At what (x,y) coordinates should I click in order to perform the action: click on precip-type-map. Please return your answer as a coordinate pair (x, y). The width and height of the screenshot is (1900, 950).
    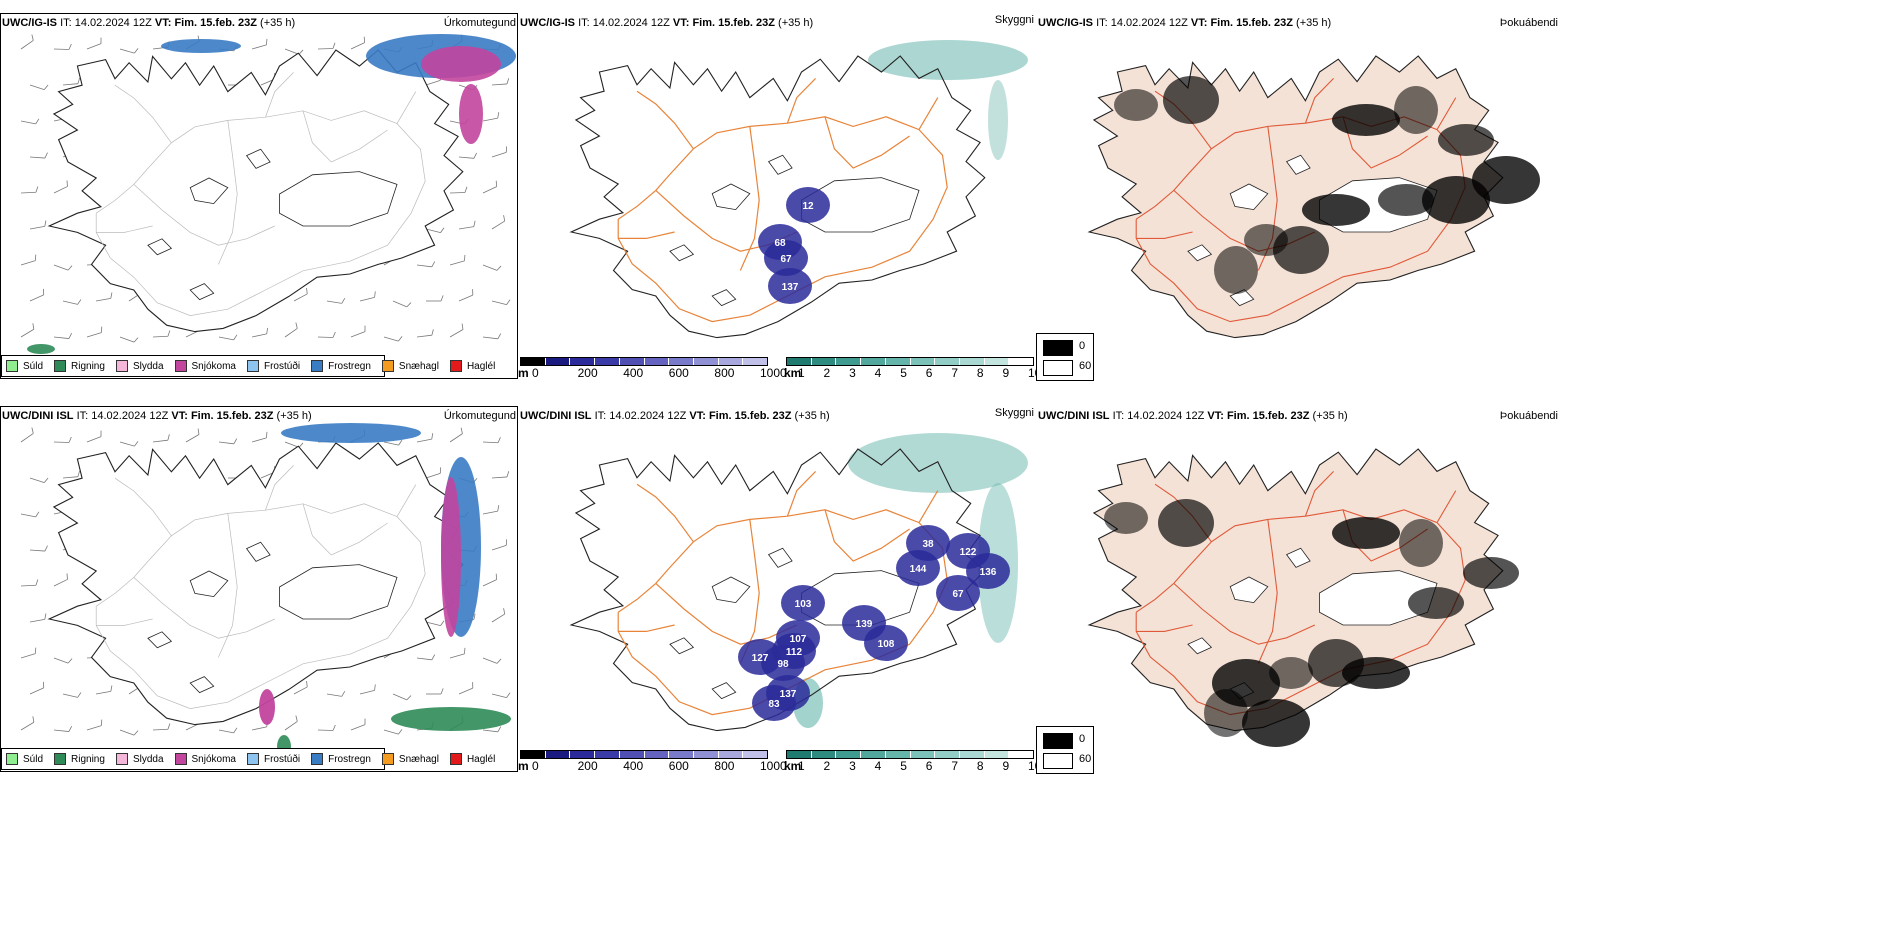
    Looking at the image, I should click on (265, 591).